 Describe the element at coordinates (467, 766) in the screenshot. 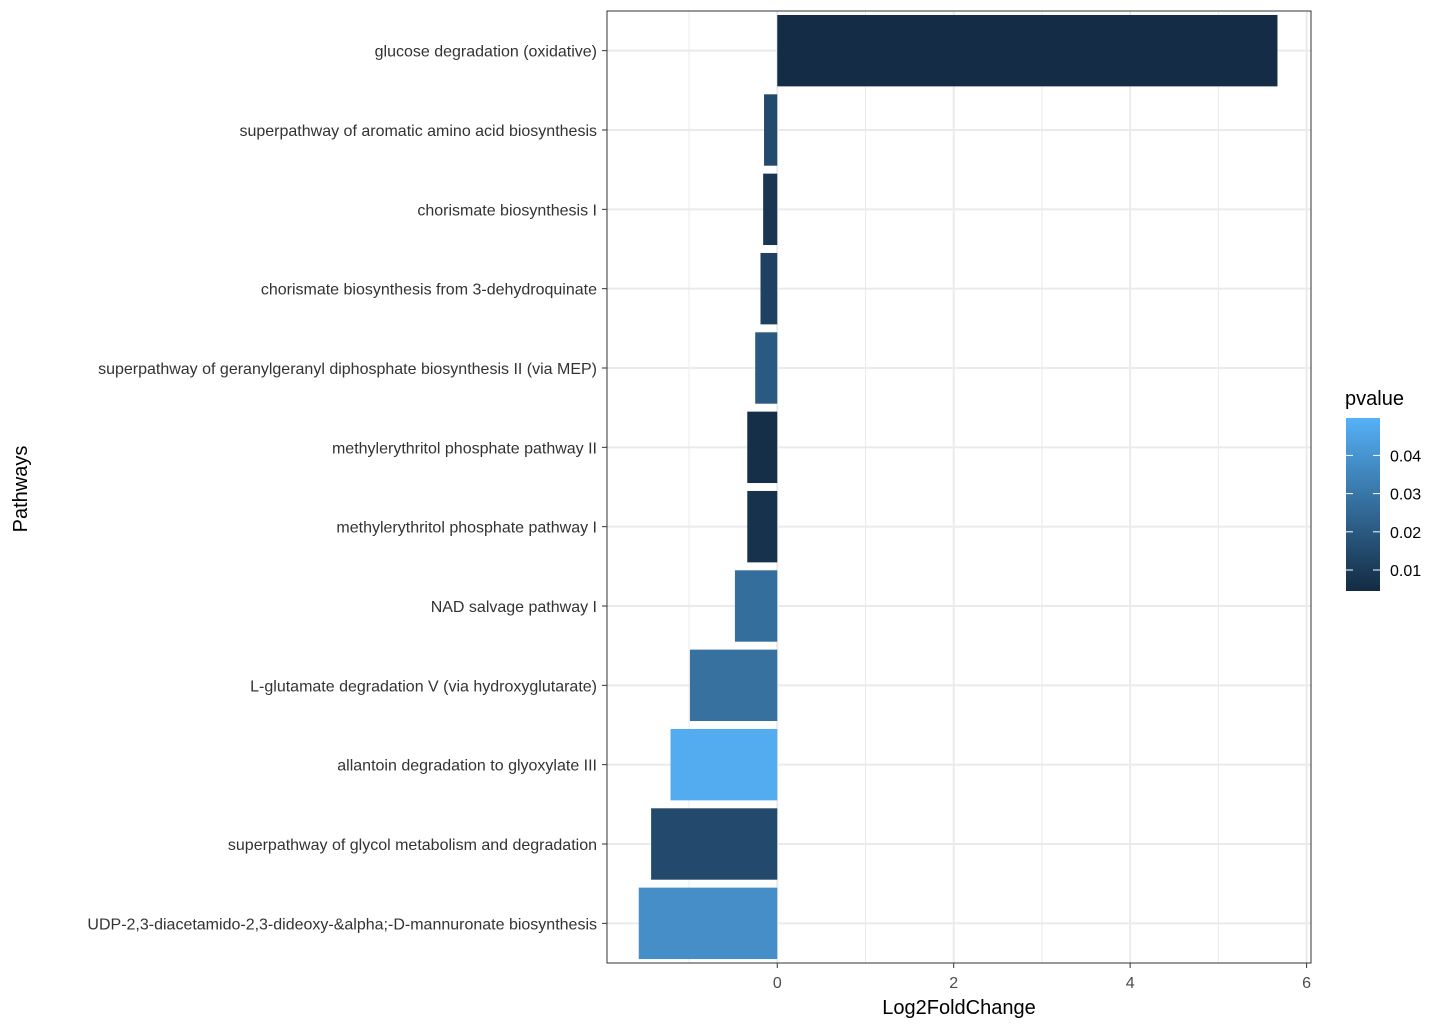

I see `y-tick-label: allantoin degradation to glyoxylate III` at that location.